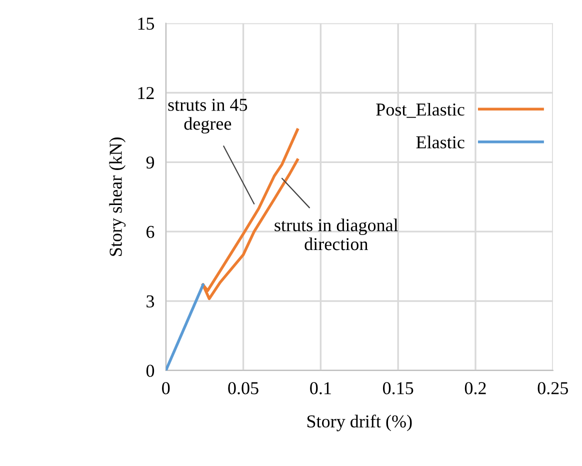 This screenshot has height=466, width=582. What do you see at coordinates (553, 388) in the screenshot?
I see `x-tick-label: 0.25` at bounding box center [553, 388].